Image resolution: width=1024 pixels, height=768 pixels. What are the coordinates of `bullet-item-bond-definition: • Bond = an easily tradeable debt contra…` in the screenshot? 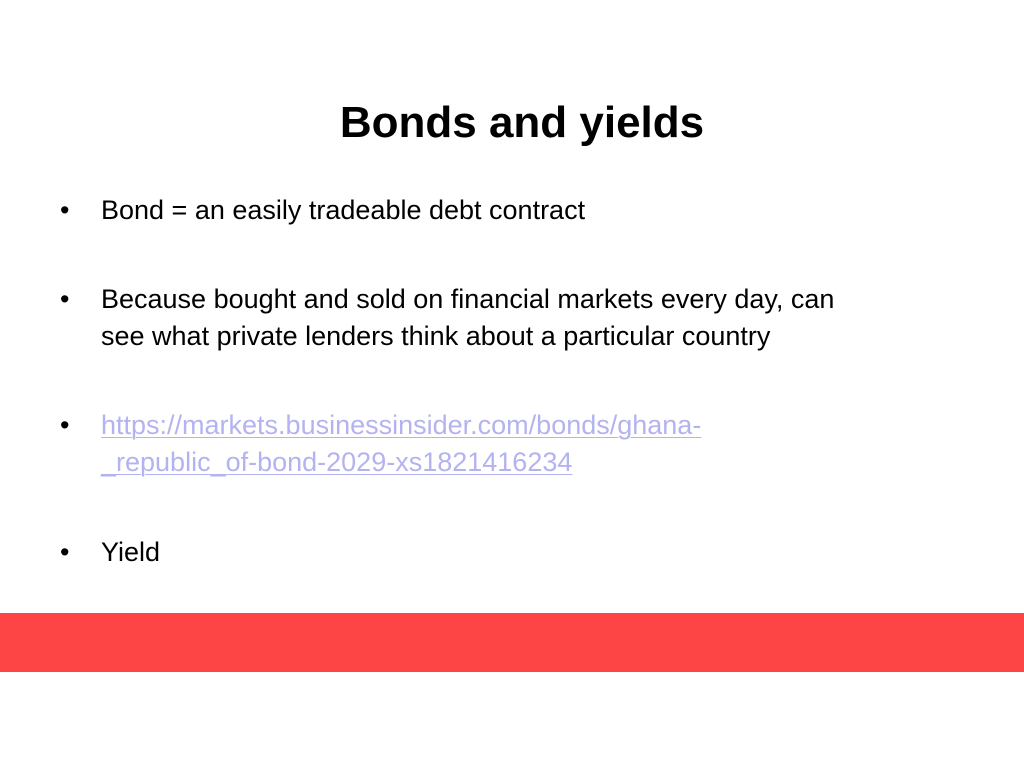 It's located at (508, 210).